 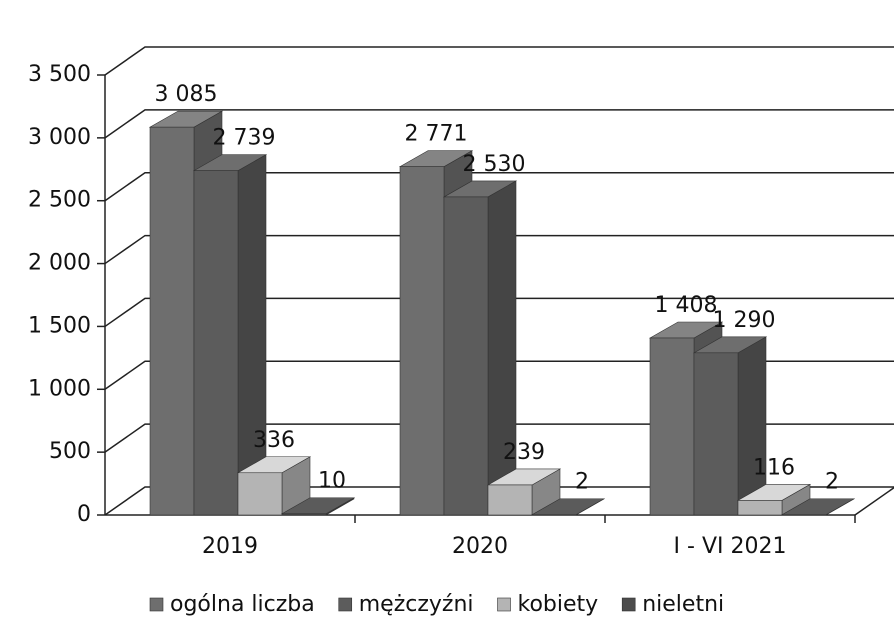 I want to click on data-label: 2 739, so click(x=244, y=138).